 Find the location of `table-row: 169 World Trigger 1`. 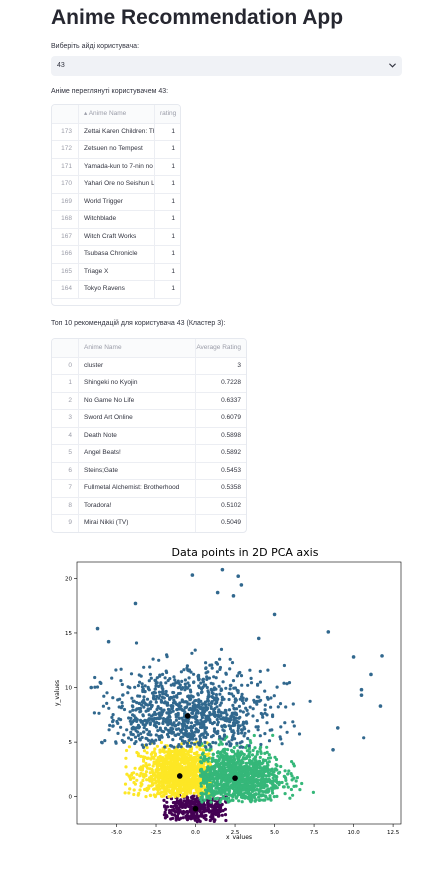

table-row: 169 World Trigger 1 is located at coordinates (116, 201).